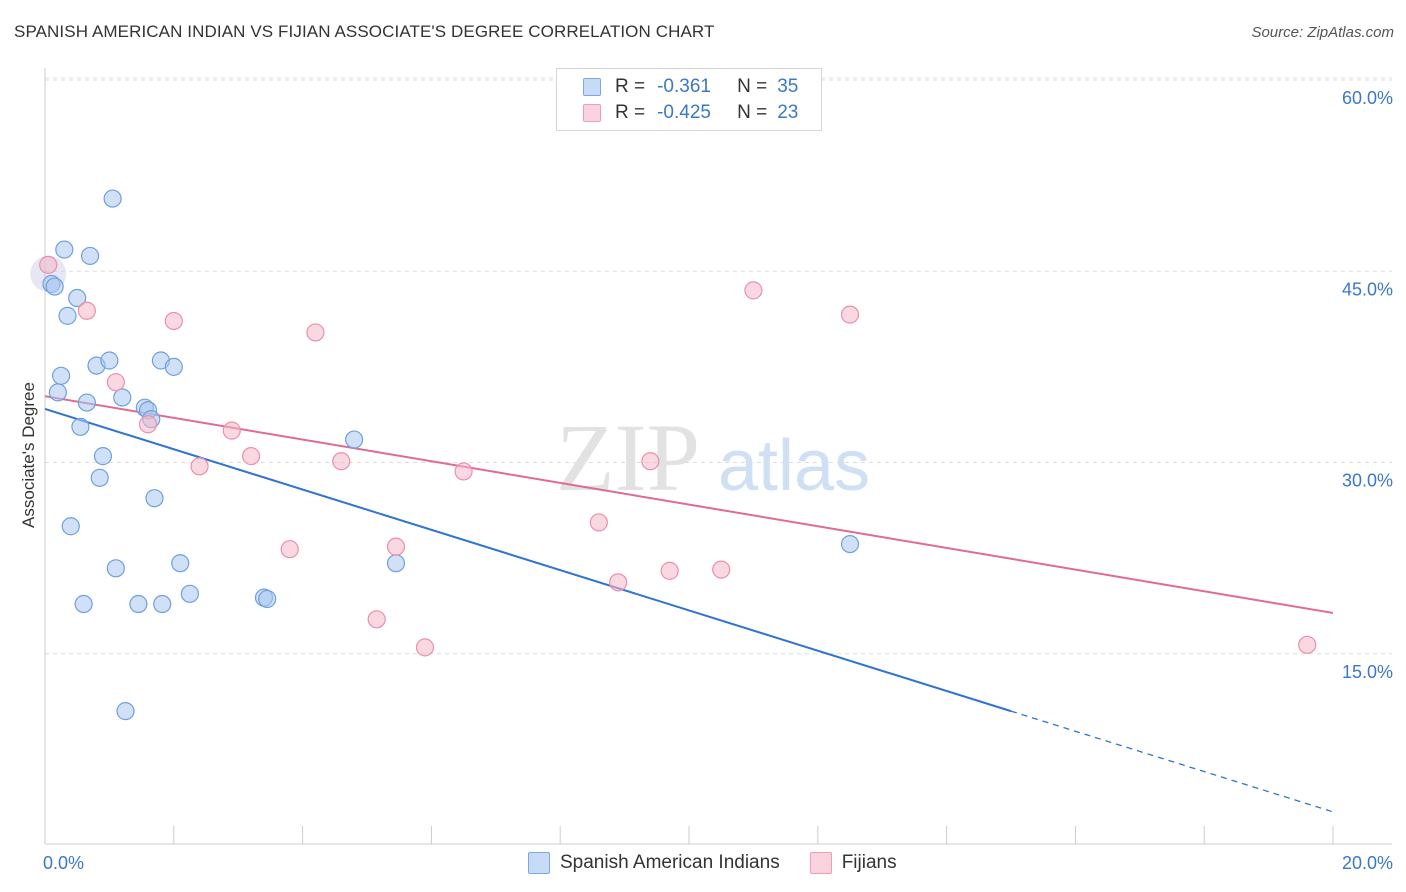 The height and width of the screenshot is (892, 1406). I want to click on trend-line-extension, so click(1172, 761).